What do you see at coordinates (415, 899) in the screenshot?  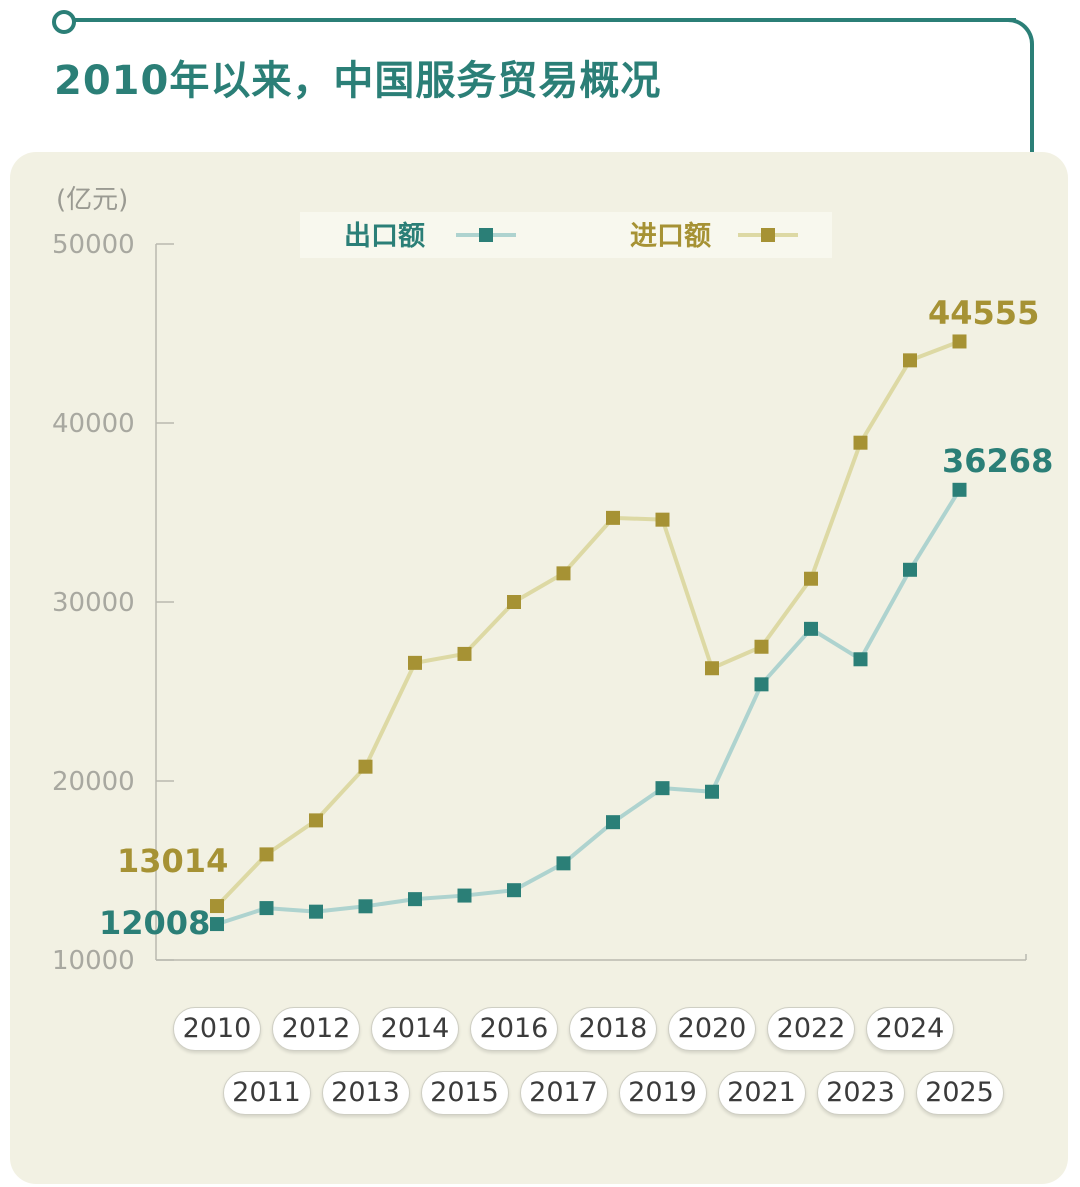 I see `export-point-2014` at bounding box center [415, 899].